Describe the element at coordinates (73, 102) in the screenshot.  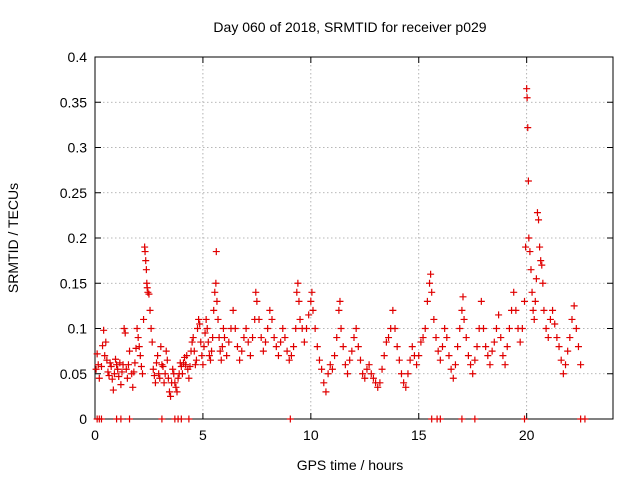
I see `y-tick-label: 0.35` at that location.